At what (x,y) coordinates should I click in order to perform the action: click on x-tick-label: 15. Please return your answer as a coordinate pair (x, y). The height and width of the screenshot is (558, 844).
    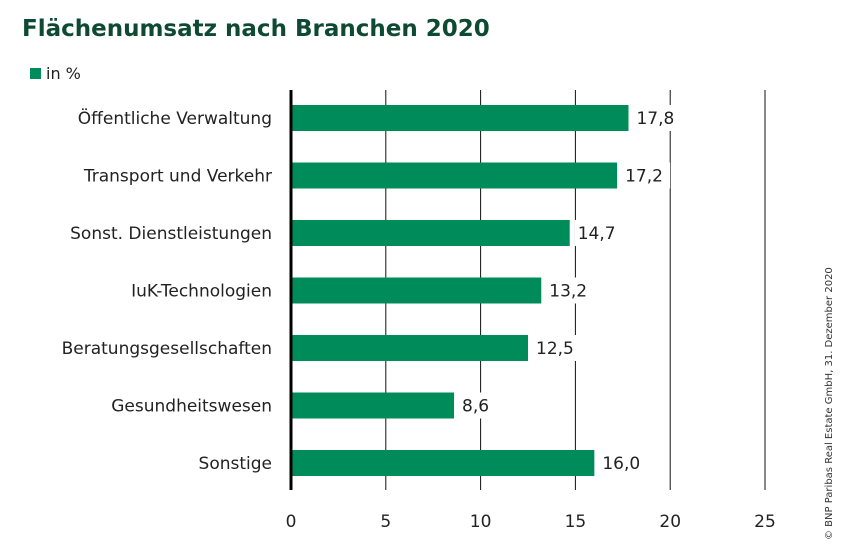
    Looking at the image, I should click on (576, 522).